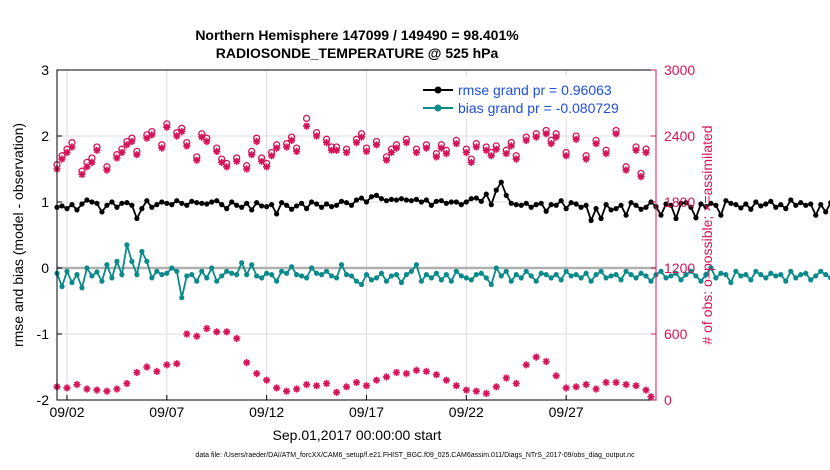 The image size is (830, 470). I want to click on x-axis-tick-label: 09/17, so click(366, 412).